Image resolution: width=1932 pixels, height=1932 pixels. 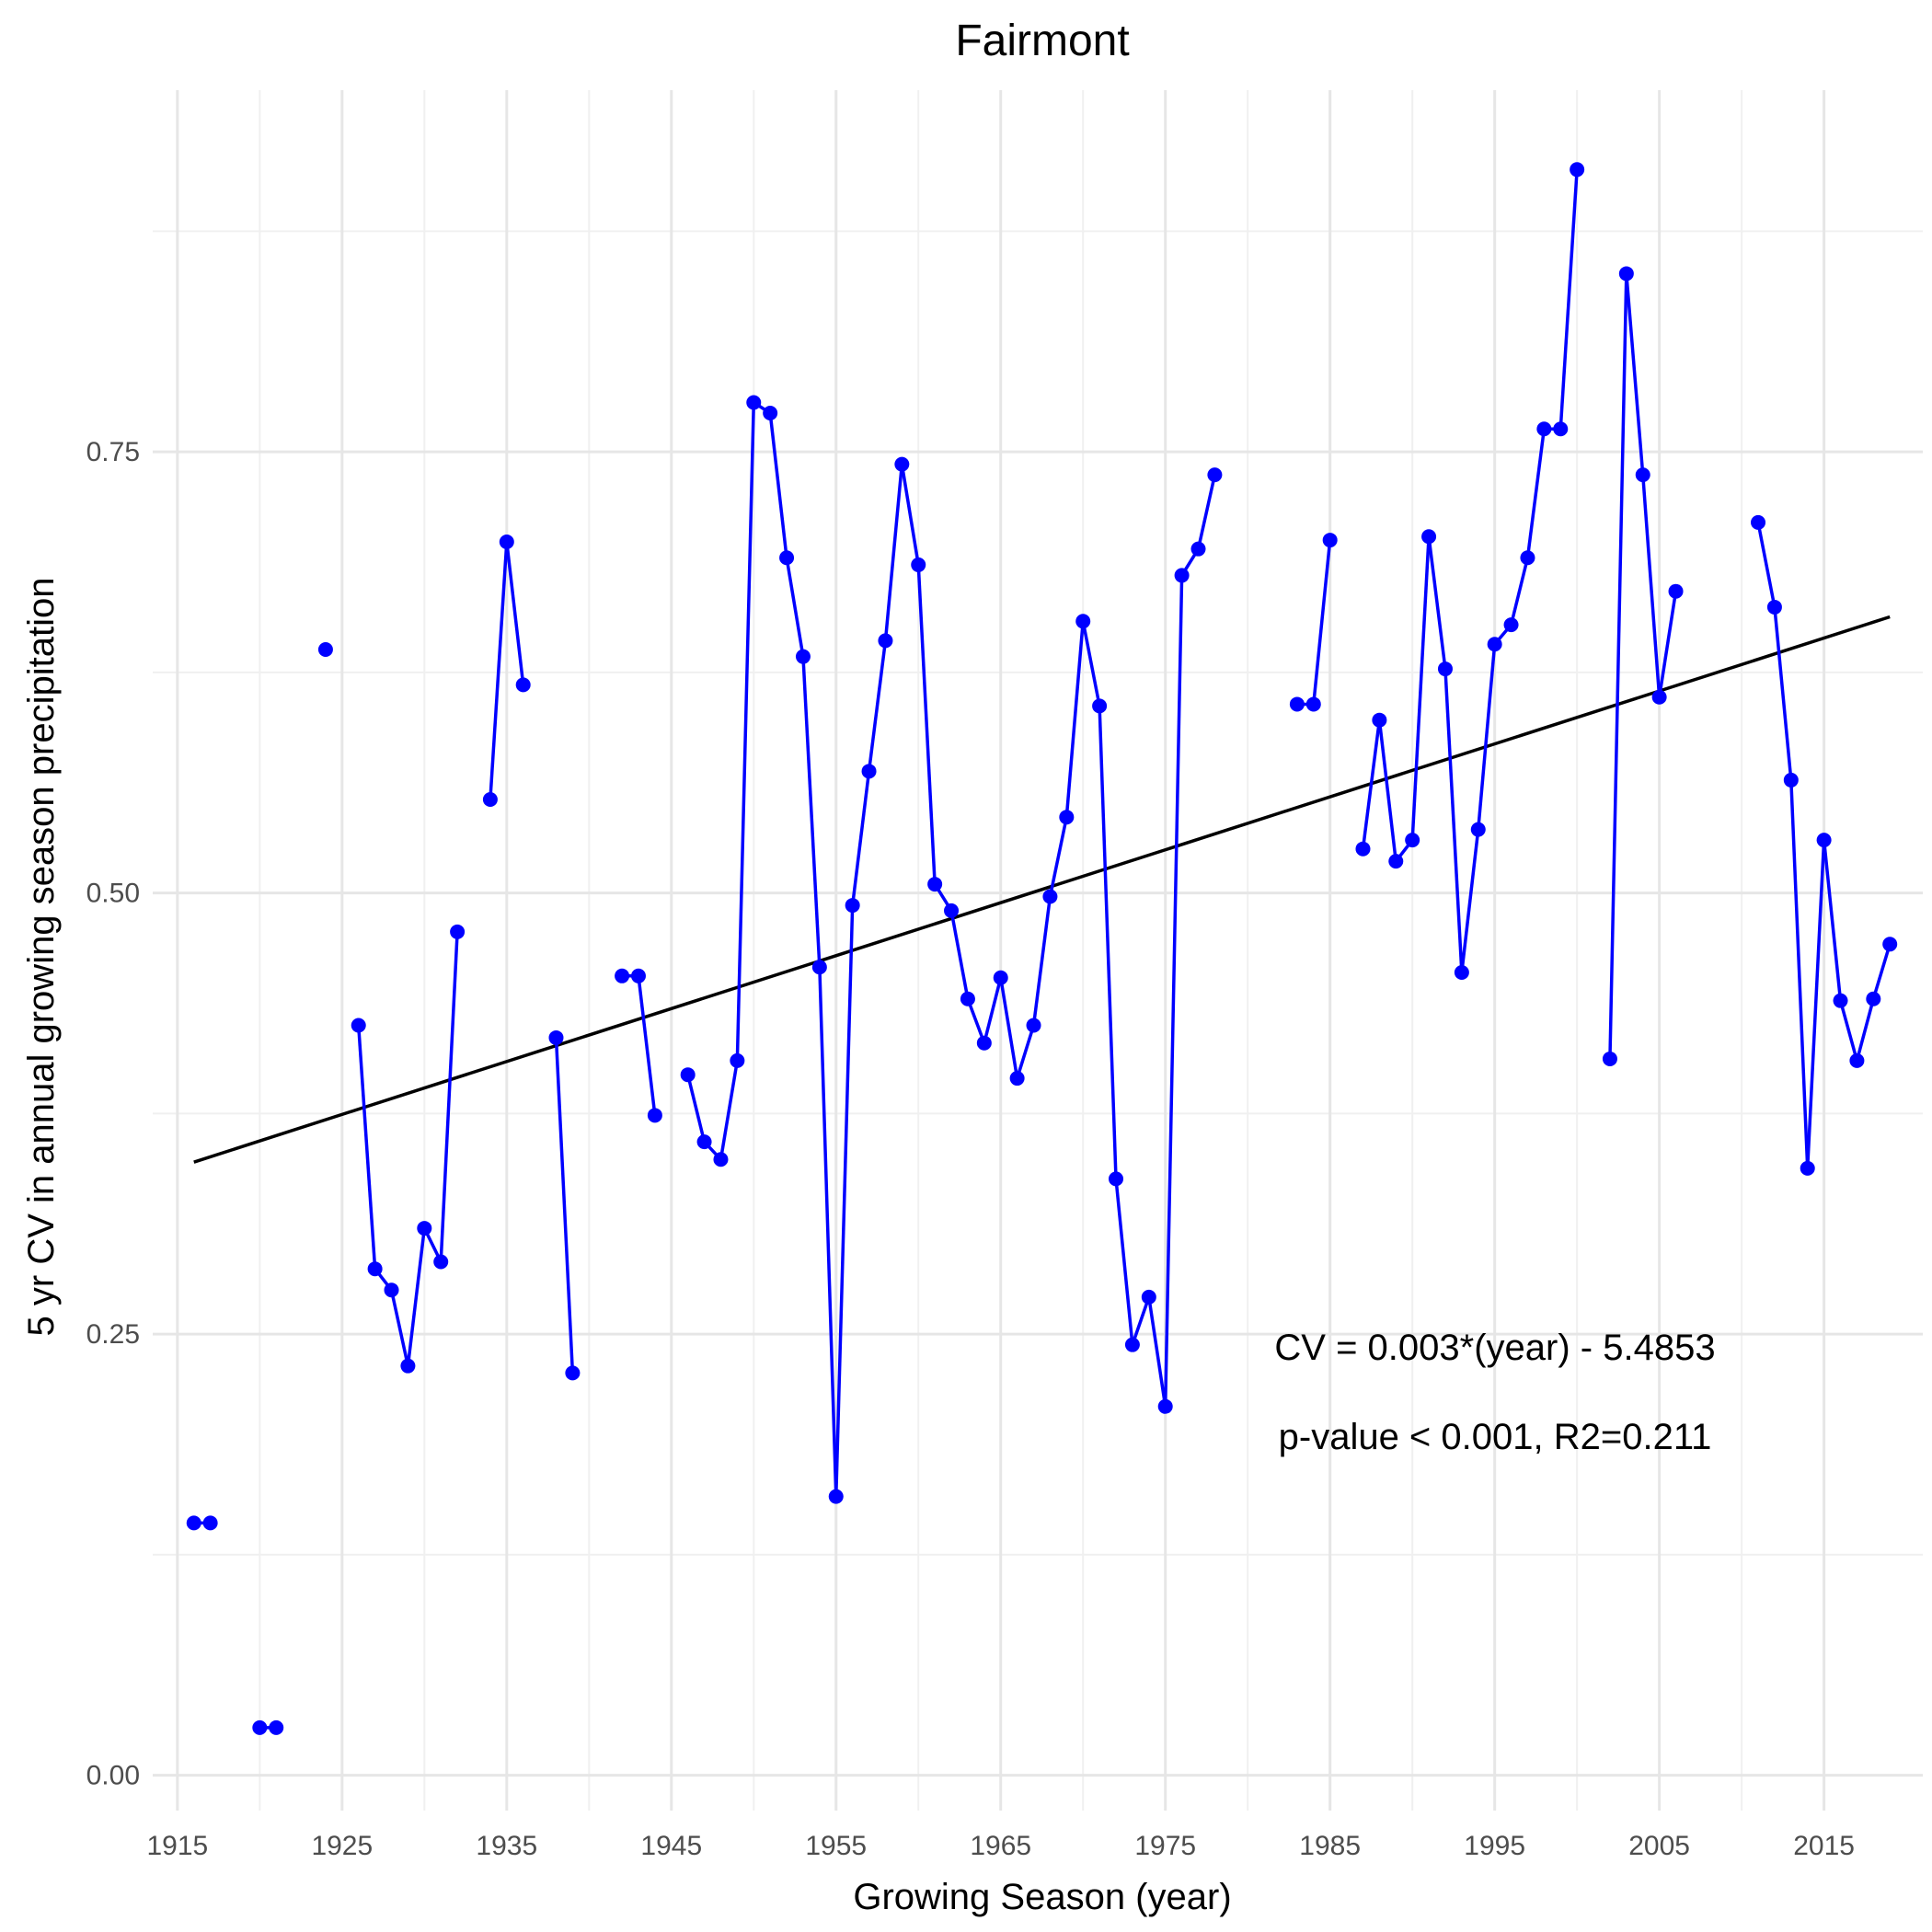 What do you see at coordinates (836, 1846) in the screenshot?
I see `x-tick-label: 1955` at bounding box center [836, 1846].